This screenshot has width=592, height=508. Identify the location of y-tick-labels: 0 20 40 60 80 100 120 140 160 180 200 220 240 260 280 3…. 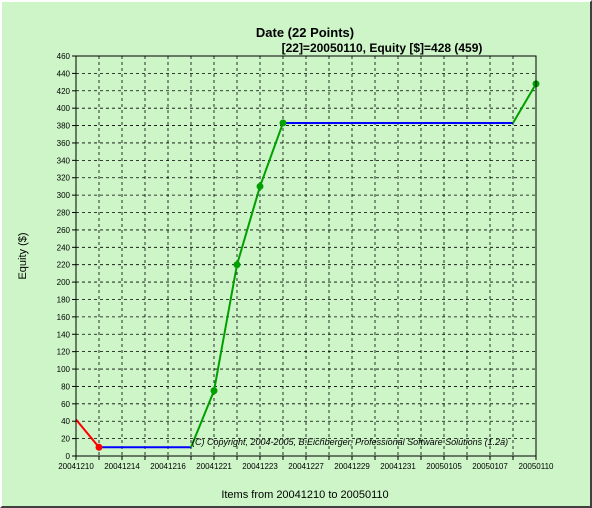
(66, 256).